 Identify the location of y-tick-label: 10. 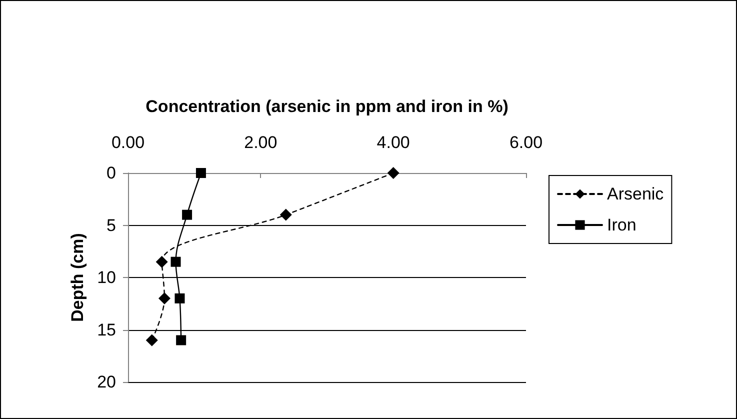
(106, 277).